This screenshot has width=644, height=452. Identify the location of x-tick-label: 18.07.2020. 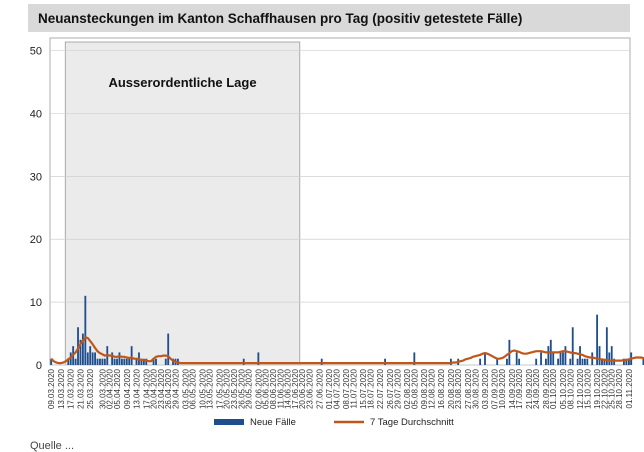
(370, 388).